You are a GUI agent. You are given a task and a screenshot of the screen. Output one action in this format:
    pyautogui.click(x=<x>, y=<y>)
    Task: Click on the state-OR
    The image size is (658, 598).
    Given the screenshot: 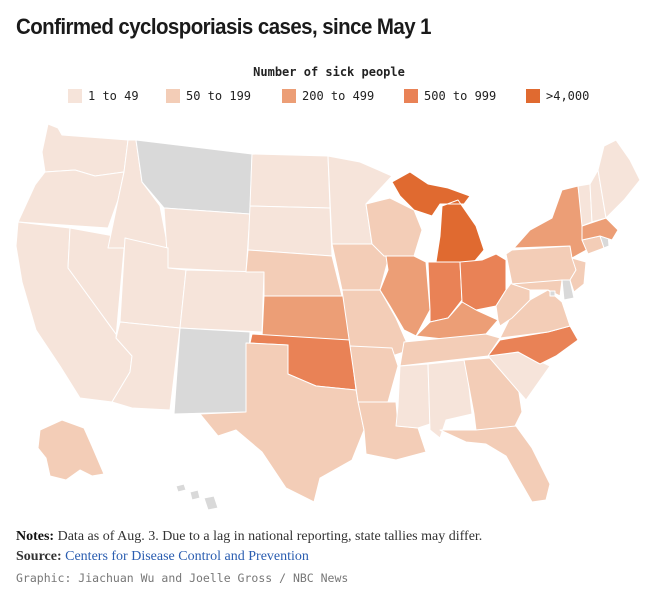 What is the action you would take?
    pyautogui.click(x=71, y=199)
    